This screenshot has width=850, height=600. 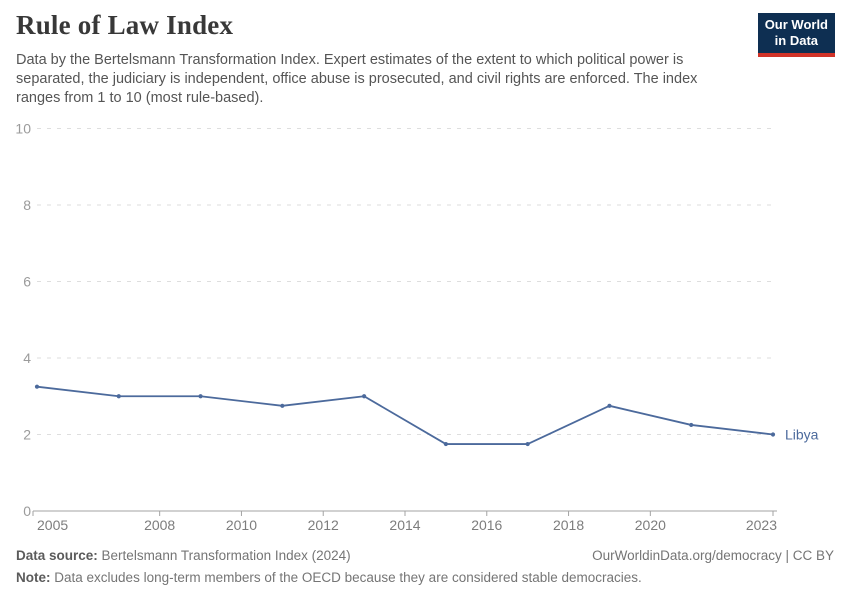 What do you see at coordinates (23, 129) in the screenshot?
I see `y-axis-tick-label: 10` at bounding box center [23, 129].